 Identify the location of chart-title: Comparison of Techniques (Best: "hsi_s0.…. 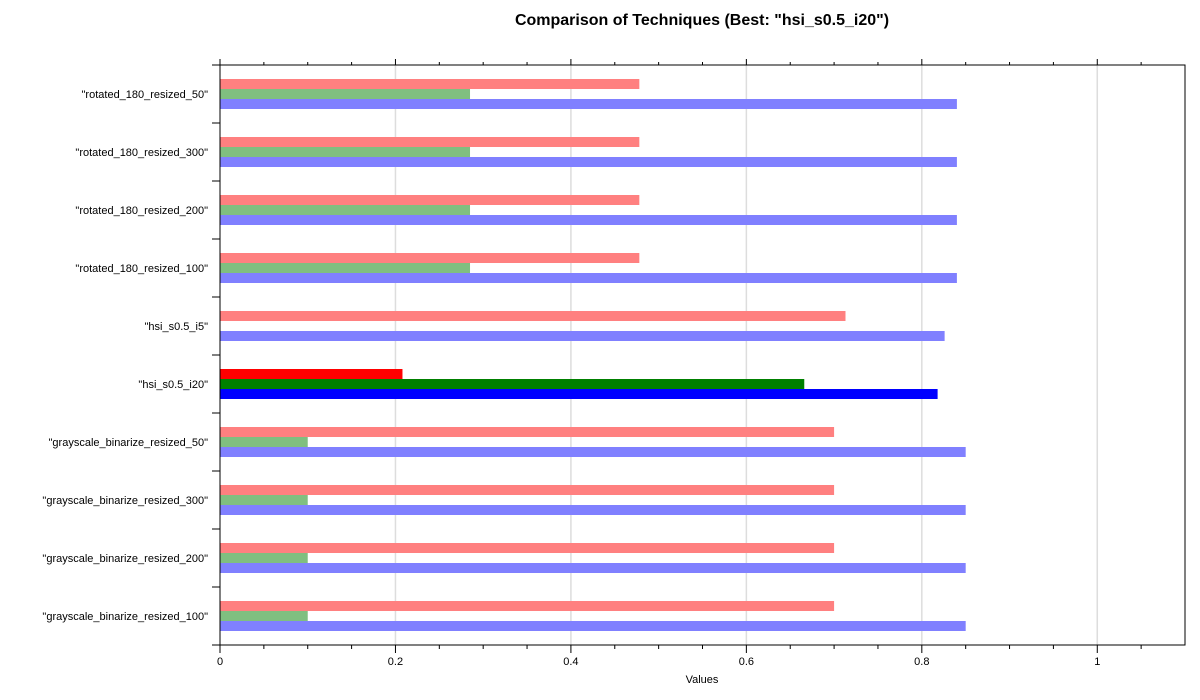
(702, 20).